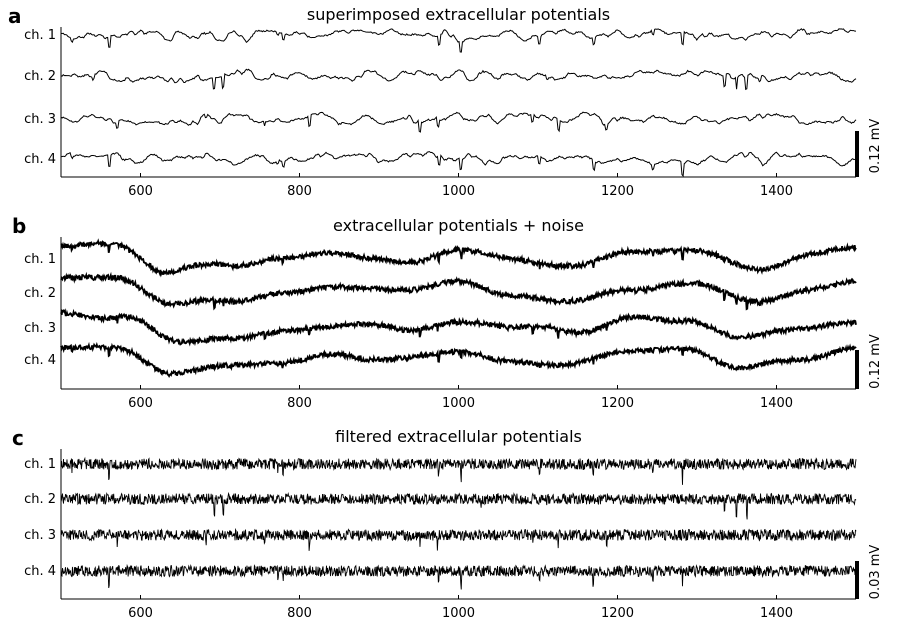  Describe the element at coordinates (19, 226) in the screenshot. I see `panel-letter: b` at that location.